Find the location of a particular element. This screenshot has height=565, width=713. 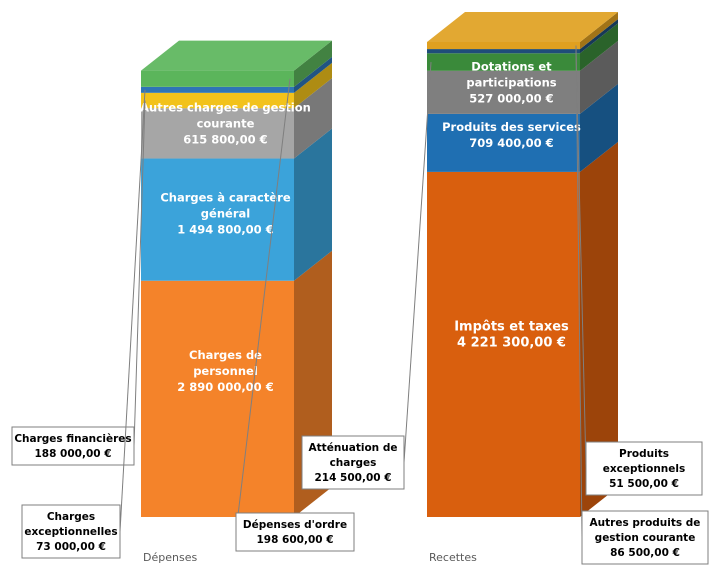

segment-label-dotations-et-participations: participations is located at coordinates (511, 82).